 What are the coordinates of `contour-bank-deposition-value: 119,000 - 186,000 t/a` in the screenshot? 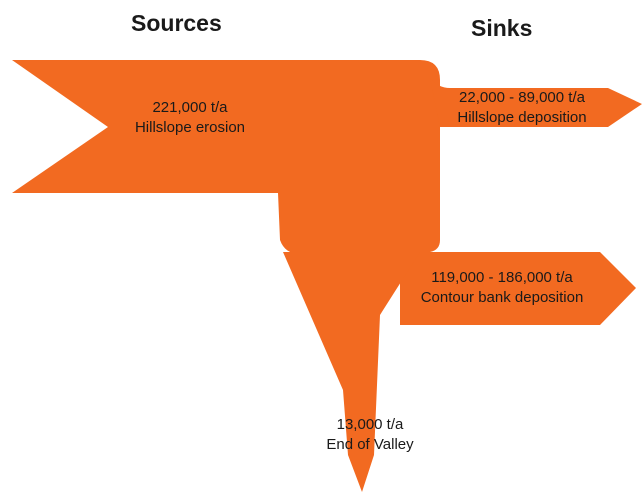 It's located at (502, 277).